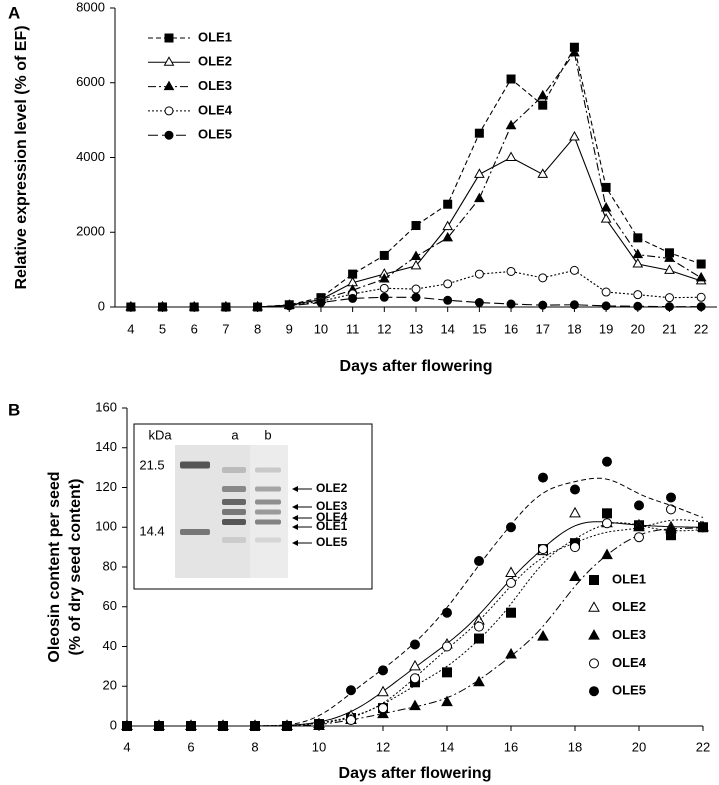  I want to click on x-tick-label: 22, so click(701, 328).